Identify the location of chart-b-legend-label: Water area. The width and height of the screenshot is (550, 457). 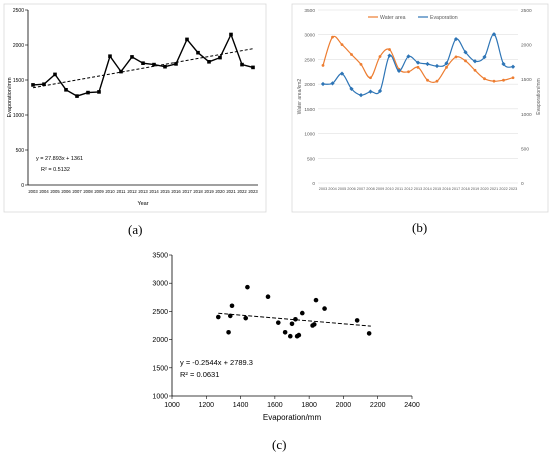
(393, 18).